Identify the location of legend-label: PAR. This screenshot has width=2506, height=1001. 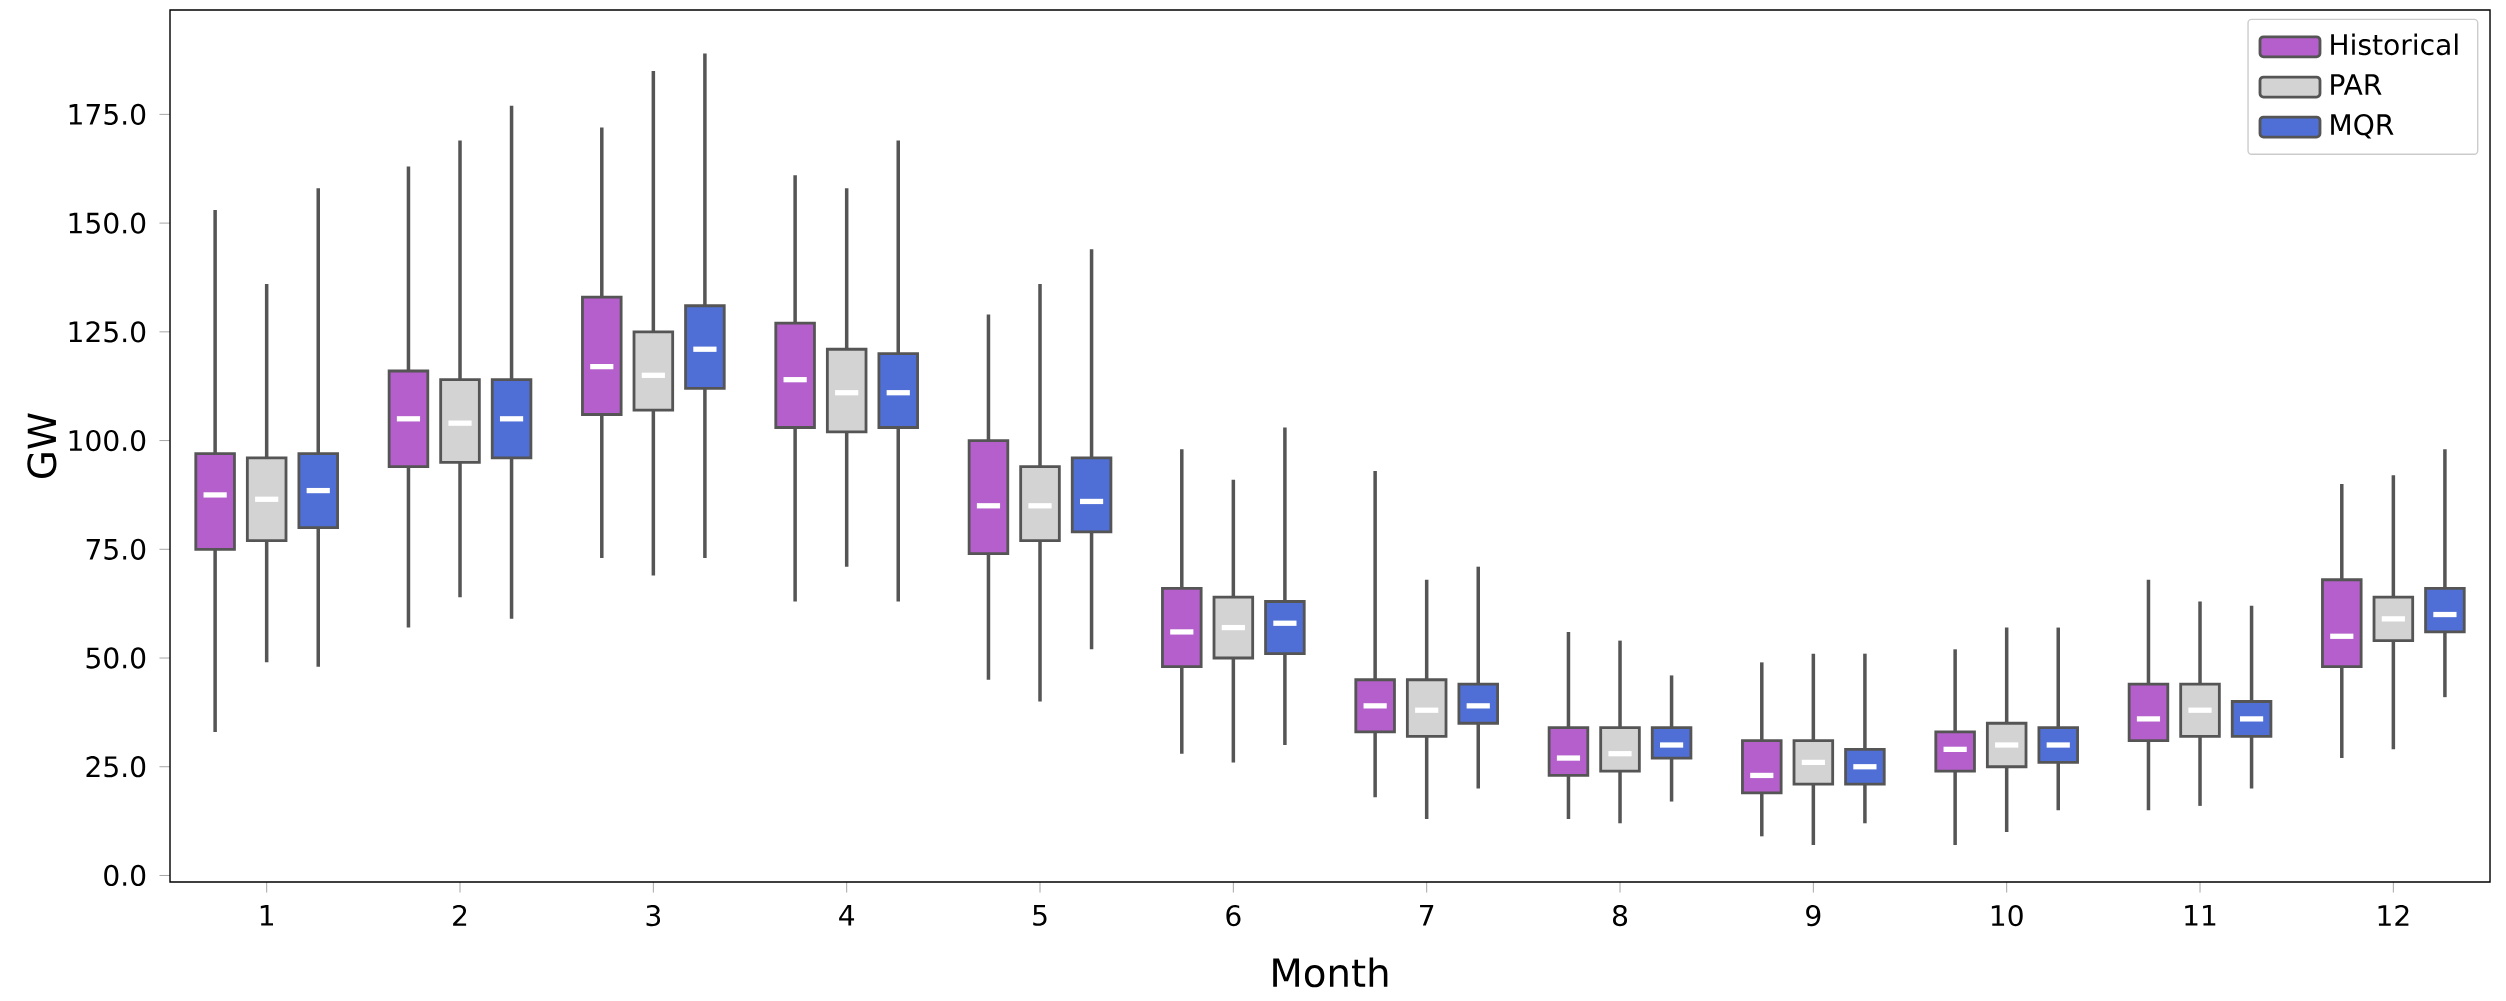
(2356, 84).